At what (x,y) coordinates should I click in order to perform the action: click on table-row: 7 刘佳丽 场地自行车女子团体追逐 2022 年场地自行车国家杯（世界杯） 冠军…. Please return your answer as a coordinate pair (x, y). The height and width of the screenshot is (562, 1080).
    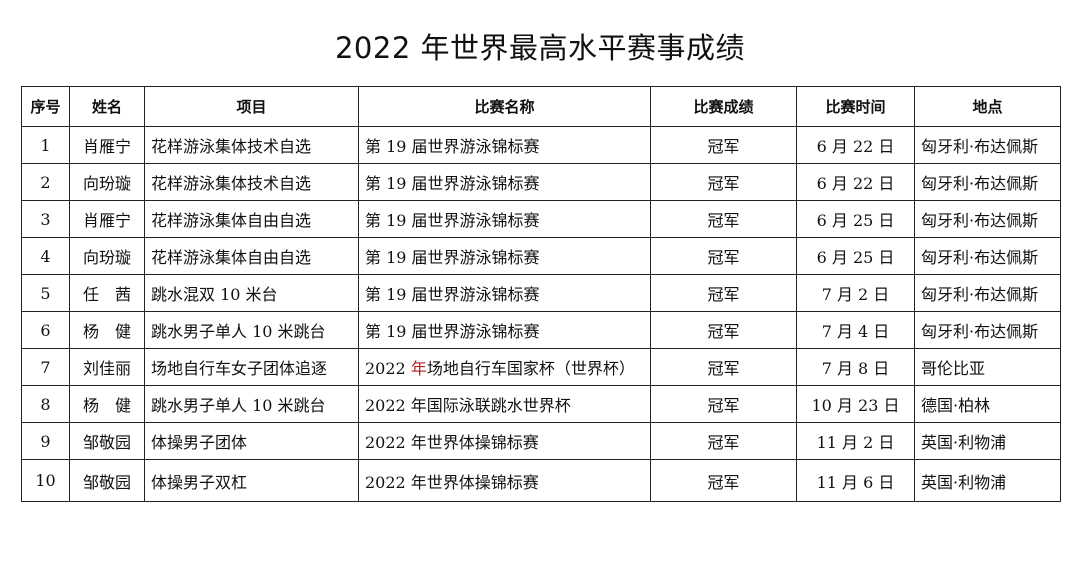
    Looking at the image, I should click on (541, 367).